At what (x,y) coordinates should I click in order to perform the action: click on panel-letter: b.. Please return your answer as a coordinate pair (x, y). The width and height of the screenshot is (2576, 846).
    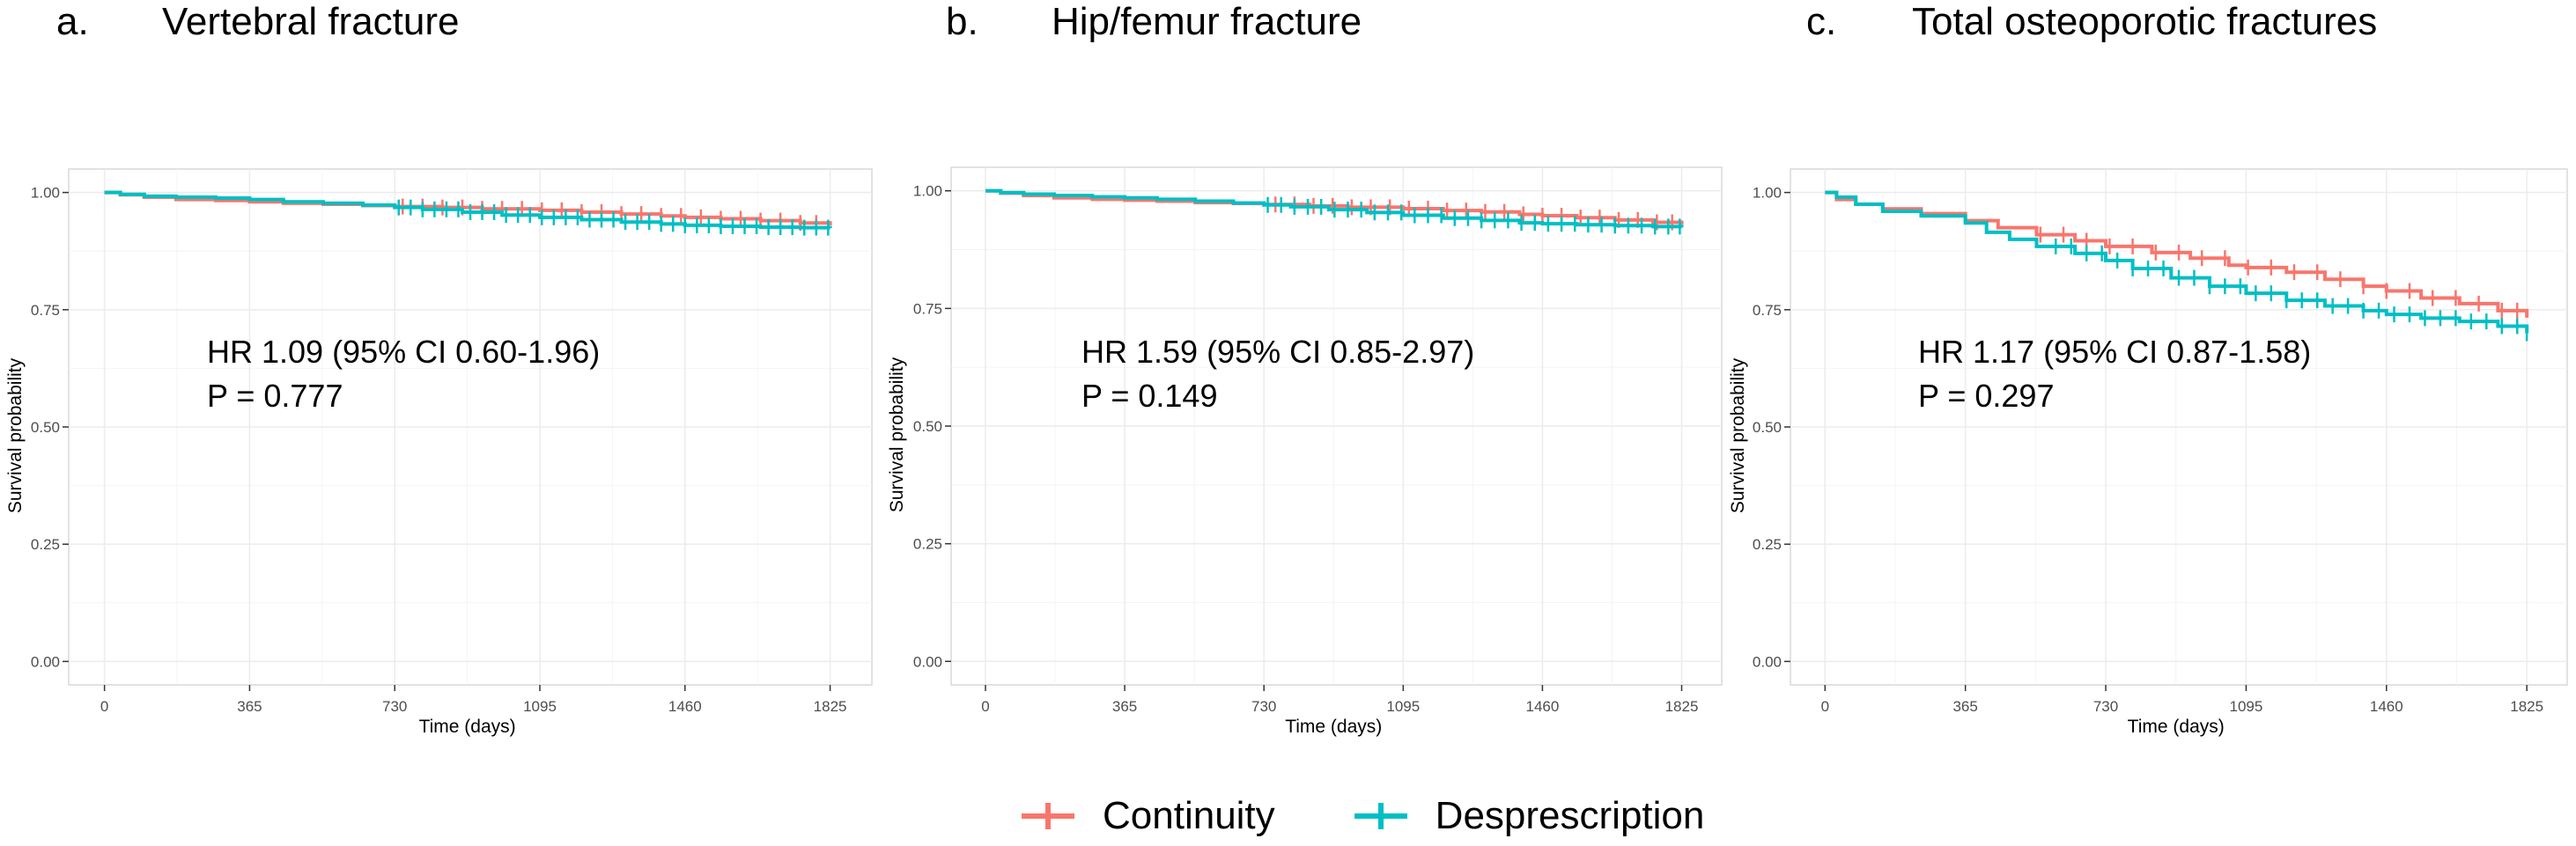
    Looking at the image, I should click on (962, 21).